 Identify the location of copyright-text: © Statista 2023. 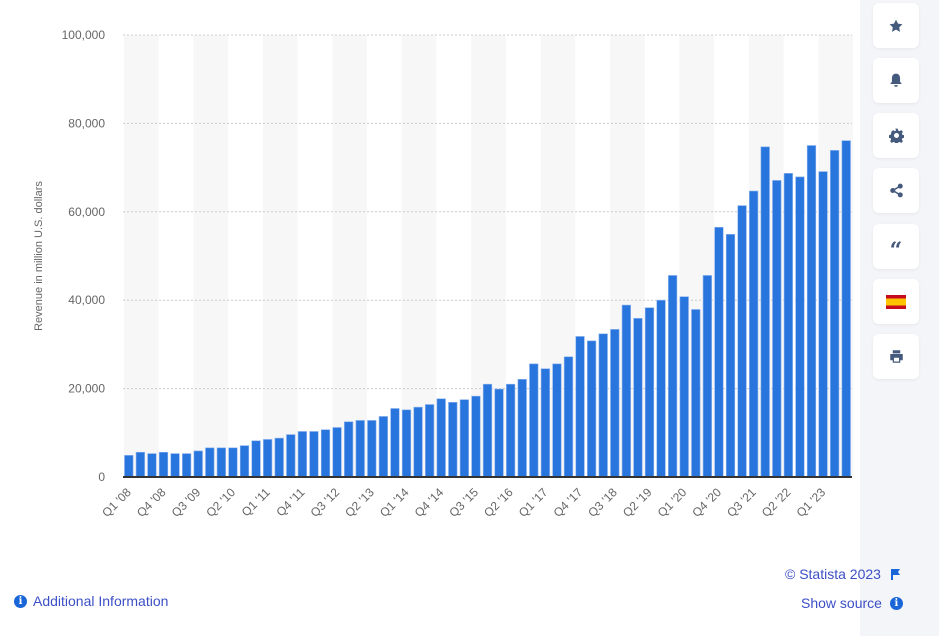
(833, 574).